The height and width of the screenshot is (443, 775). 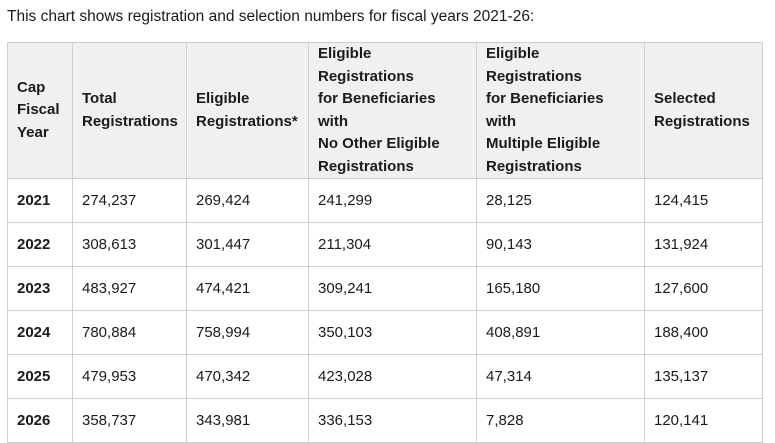 I want to click on cell-total: 780,884, so click(x=129, y=332).